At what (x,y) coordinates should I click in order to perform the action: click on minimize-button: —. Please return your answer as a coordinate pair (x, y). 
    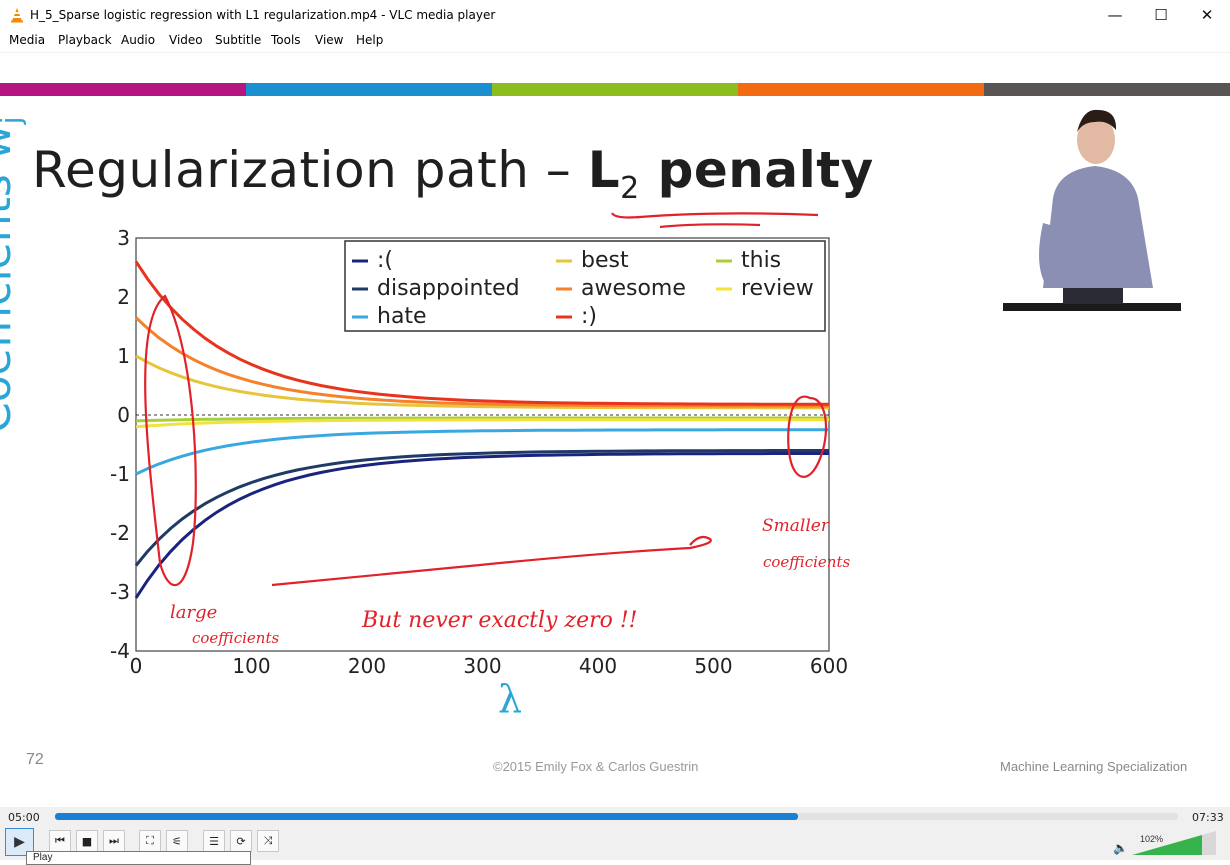
    Looking at the image, I should click on (1115, 15).